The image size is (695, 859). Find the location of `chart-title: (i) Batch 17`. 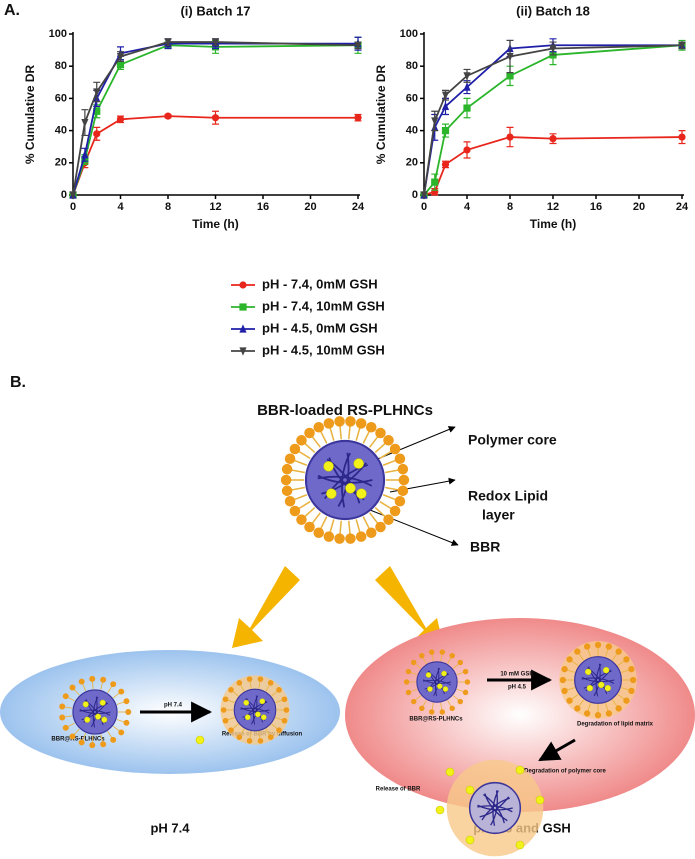

chart-title: (i) Batch 17 is located at coordinates (215, 10).